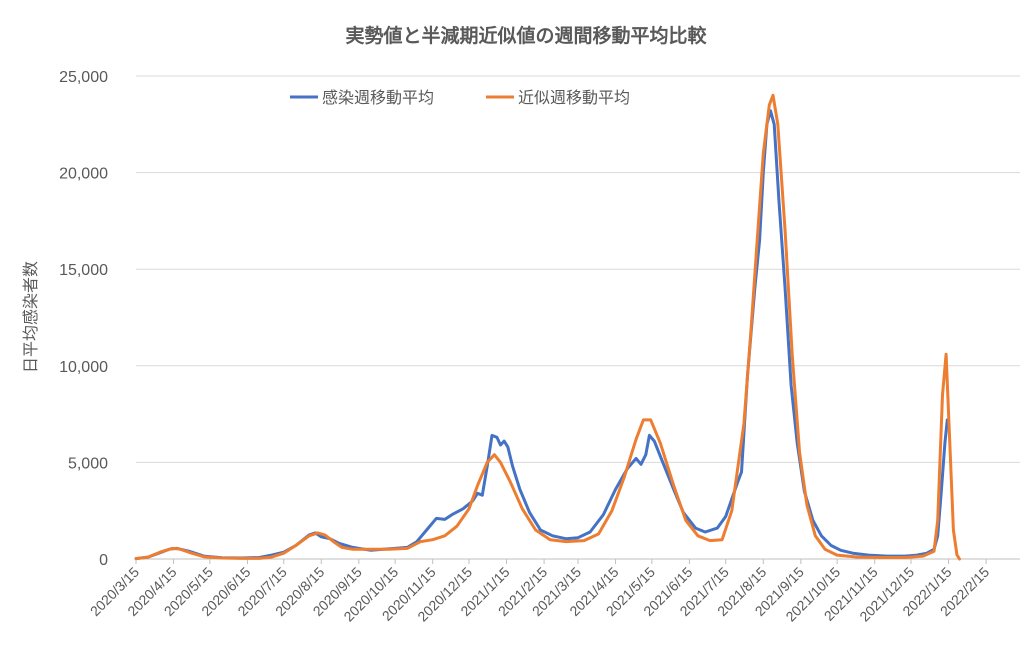 The height and width of the screenshot is (650, 1031). What do you see at coordinates (30, 317) in the screenshot?
I see `y-axis-label: 日平均感染者数` at bounding box center [30, 317].